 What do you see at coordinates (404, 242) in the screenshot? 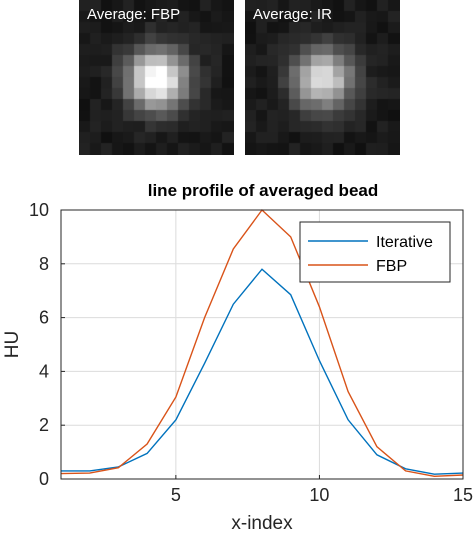
I see `legend-label-iterative: Iterative` at bounding box center [404, 242].